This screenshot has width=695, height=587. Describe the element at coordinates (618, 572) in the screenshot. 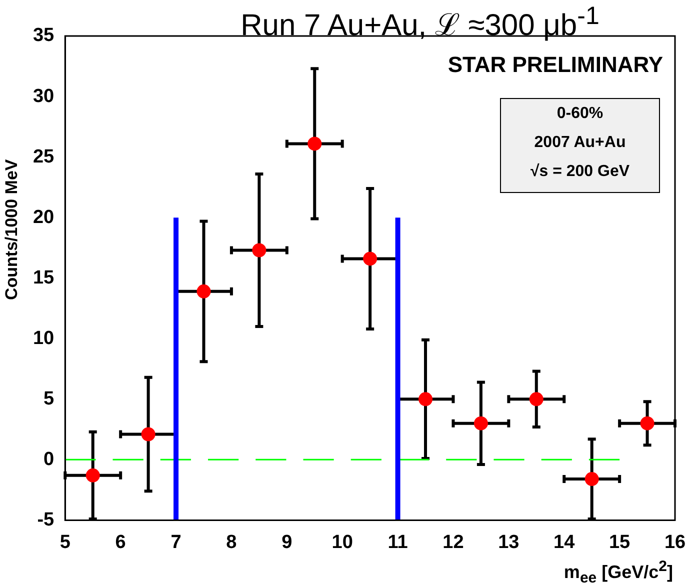

I see `x-axis-title: m$_{ee}$ [GeV/c$^{2}$]` at that location.